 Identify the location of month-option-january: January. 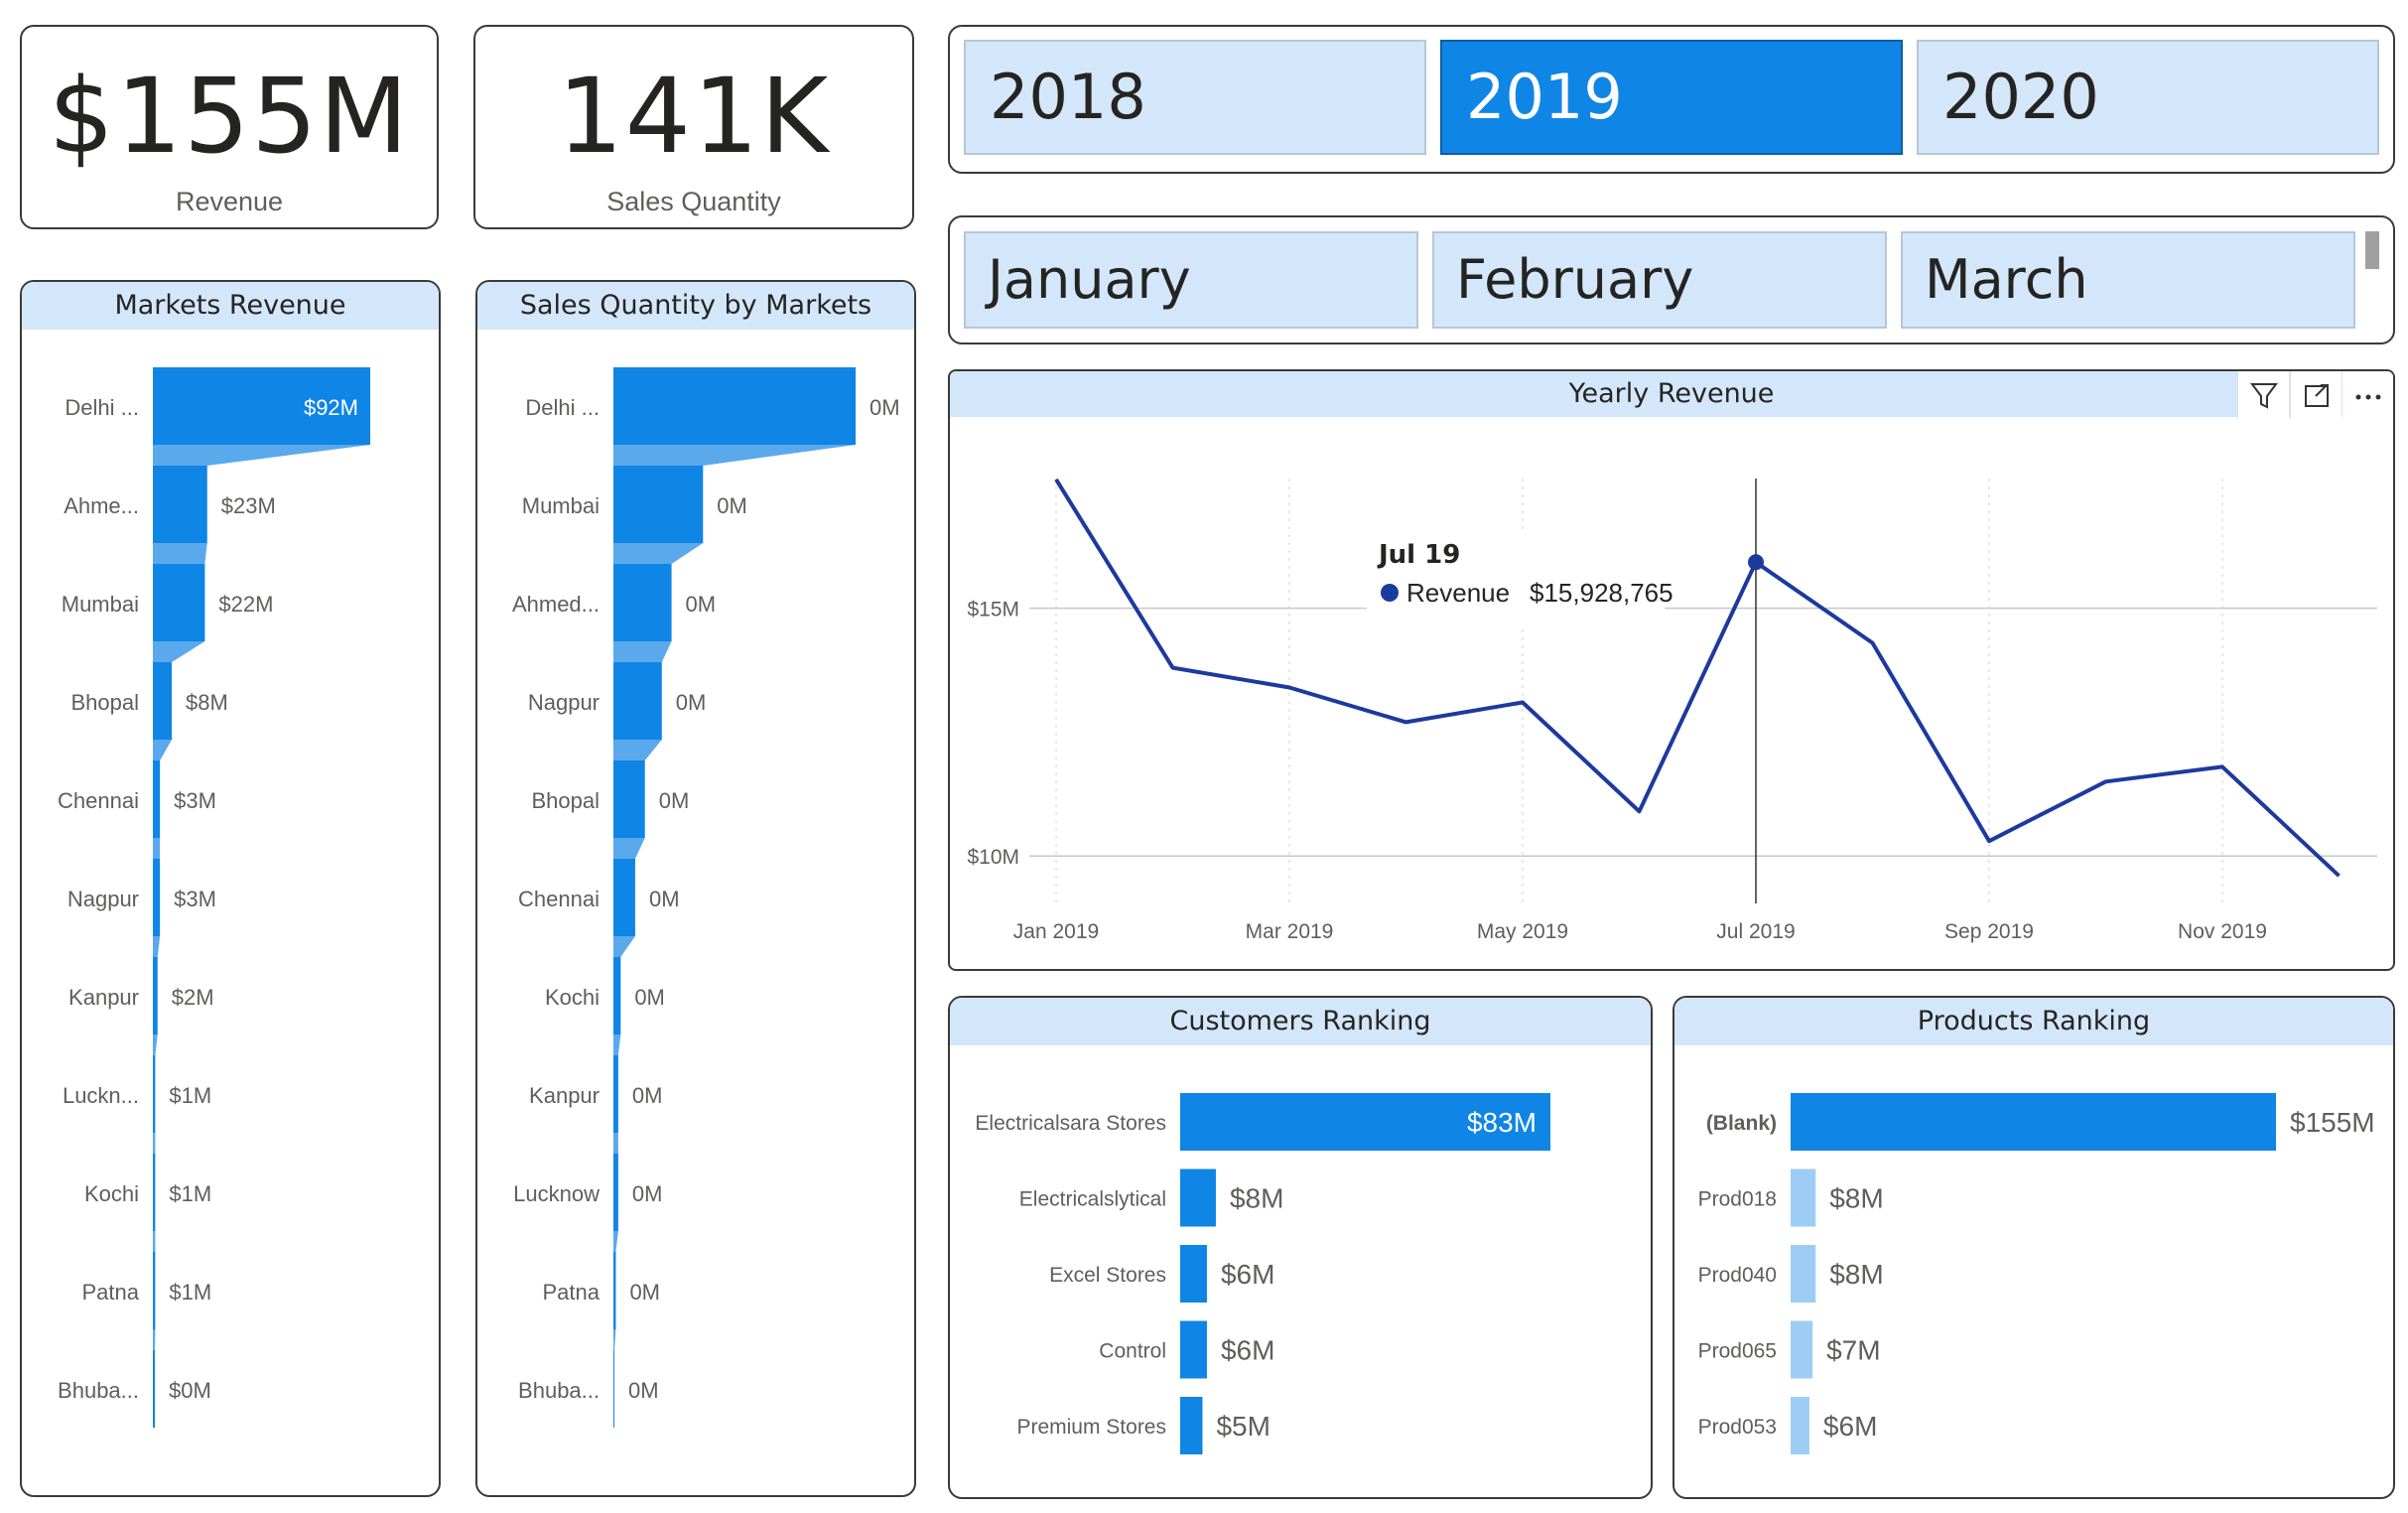
(1191, 280).